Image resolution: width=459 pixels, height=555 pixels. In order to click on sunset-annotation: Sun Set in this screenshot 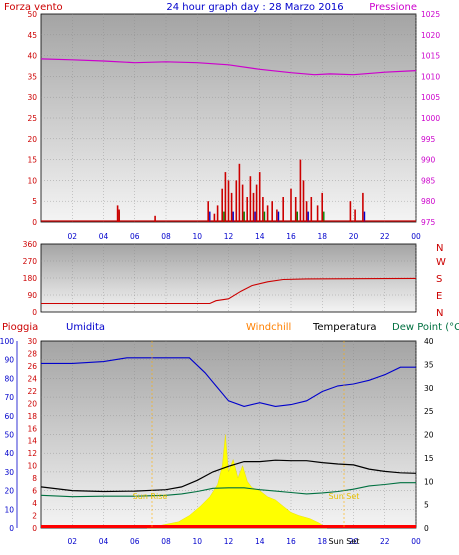, I will do `click(344, 496)`.